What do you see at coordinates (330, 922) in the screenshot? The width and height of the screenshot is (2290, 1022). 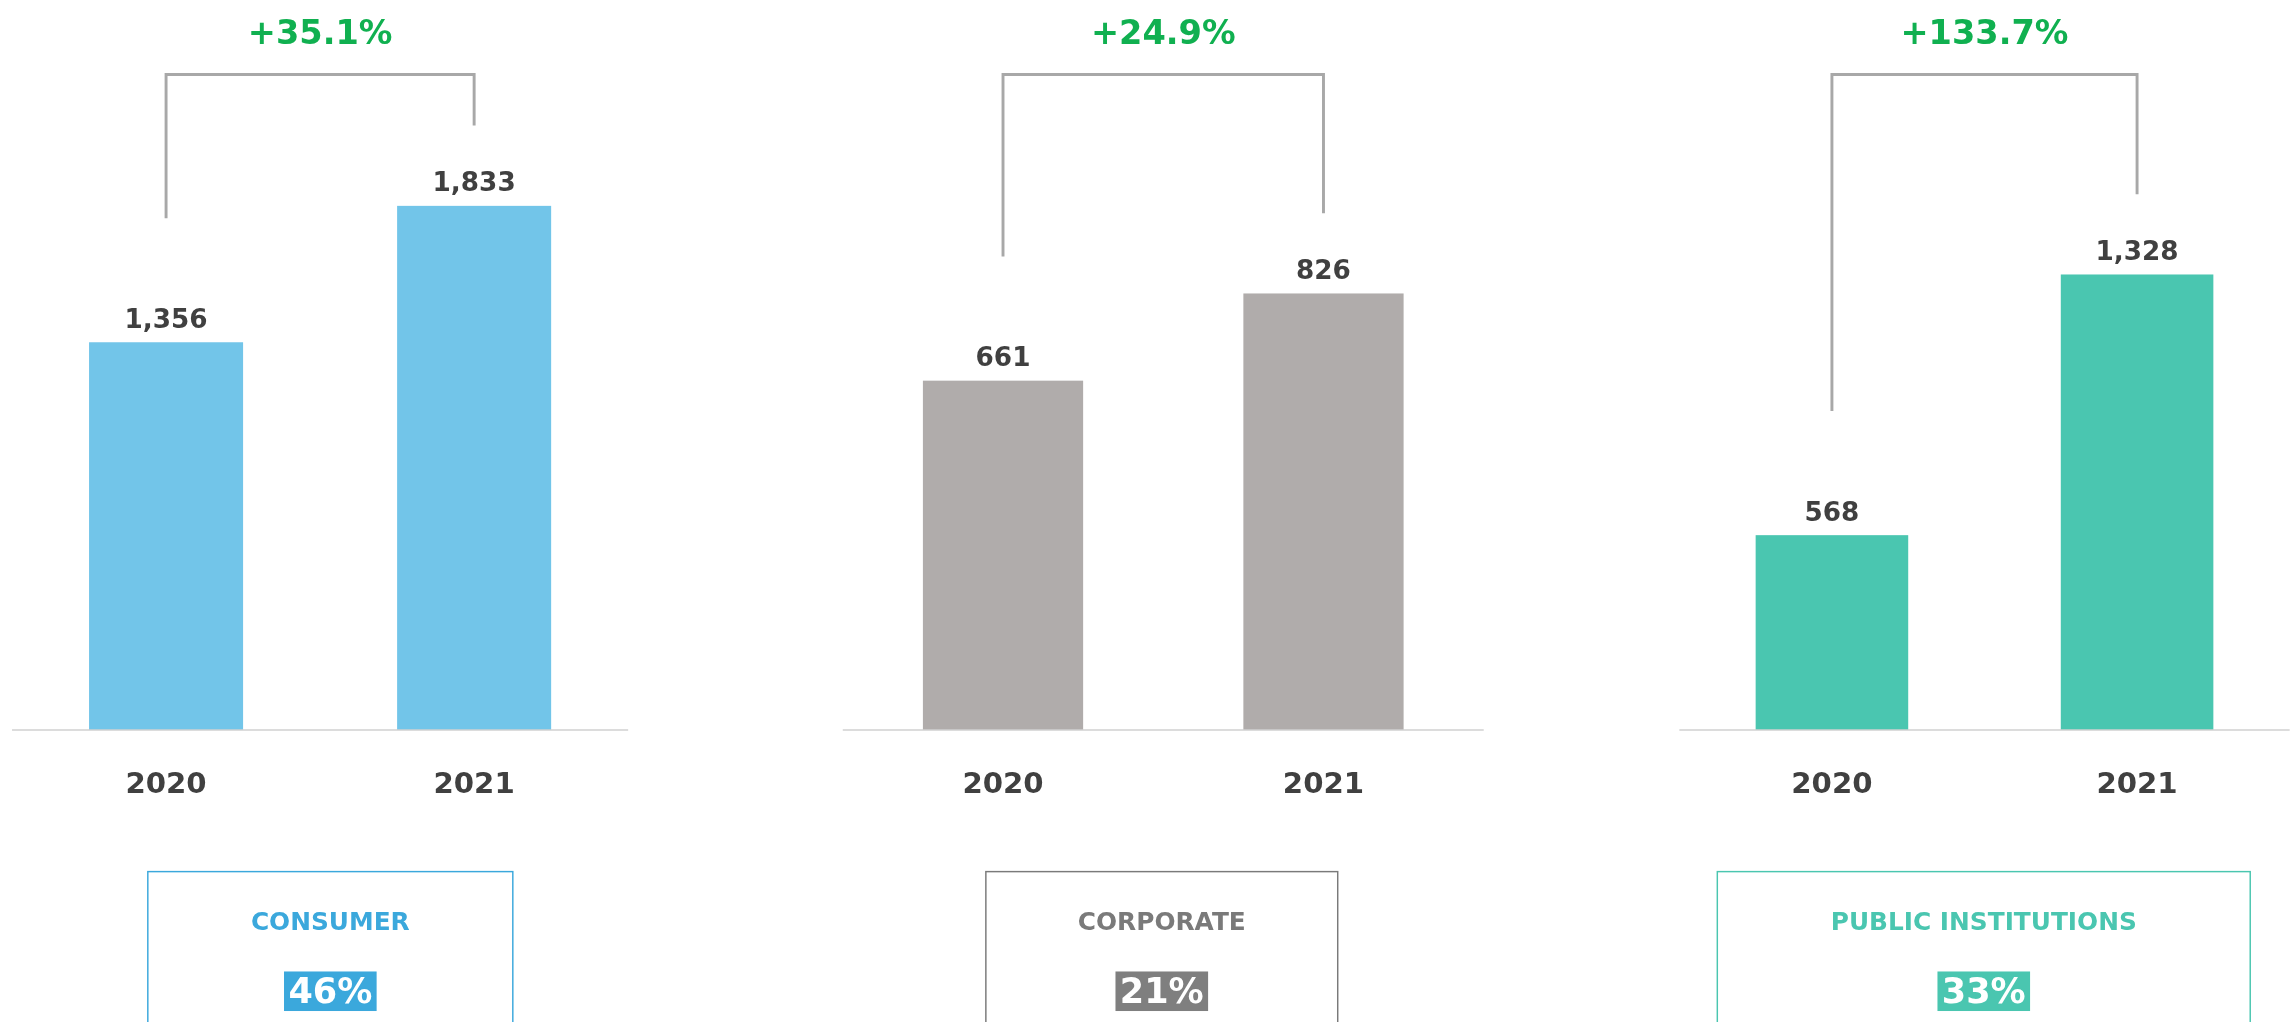 I see `text: CONSUMER` at bounding box center [330, 922].